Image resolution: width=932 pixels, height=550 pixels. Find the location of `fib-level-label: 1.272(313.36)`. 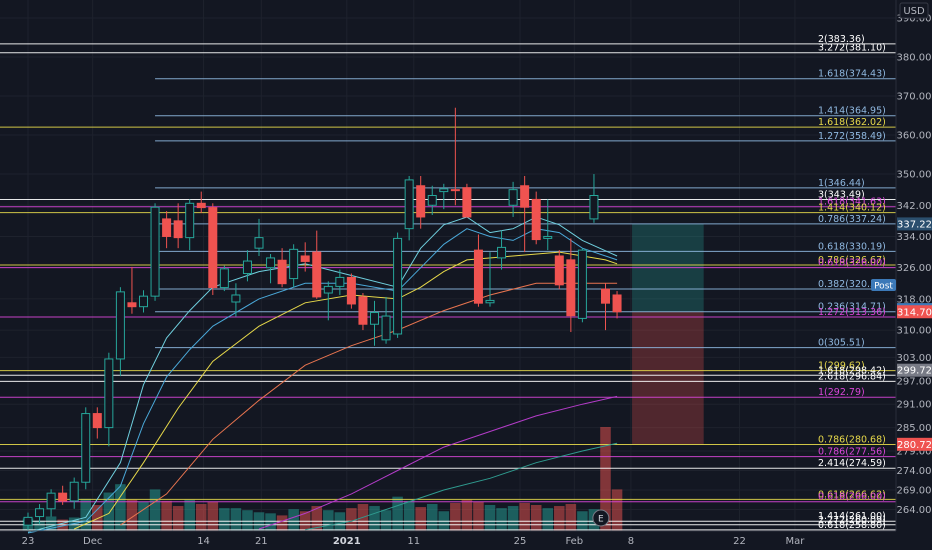

fib-level-label: 1.272(313.36) is located at coordinates (852, 312).